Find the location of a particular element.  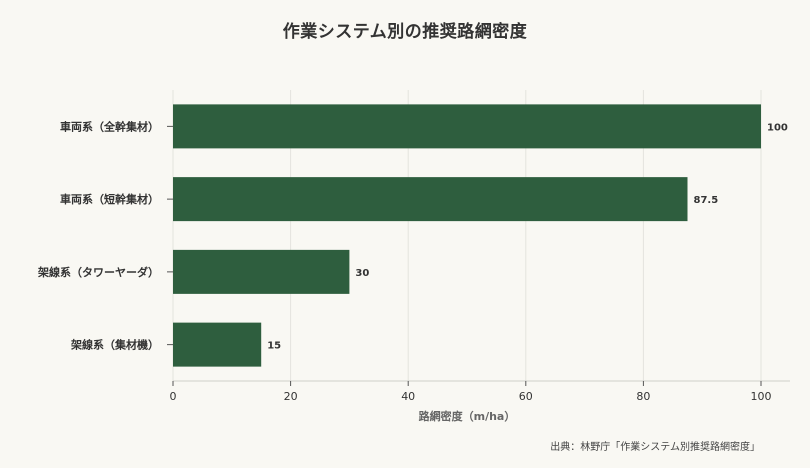

value-label-1: 87.5 is located at coordinates (706, 200).